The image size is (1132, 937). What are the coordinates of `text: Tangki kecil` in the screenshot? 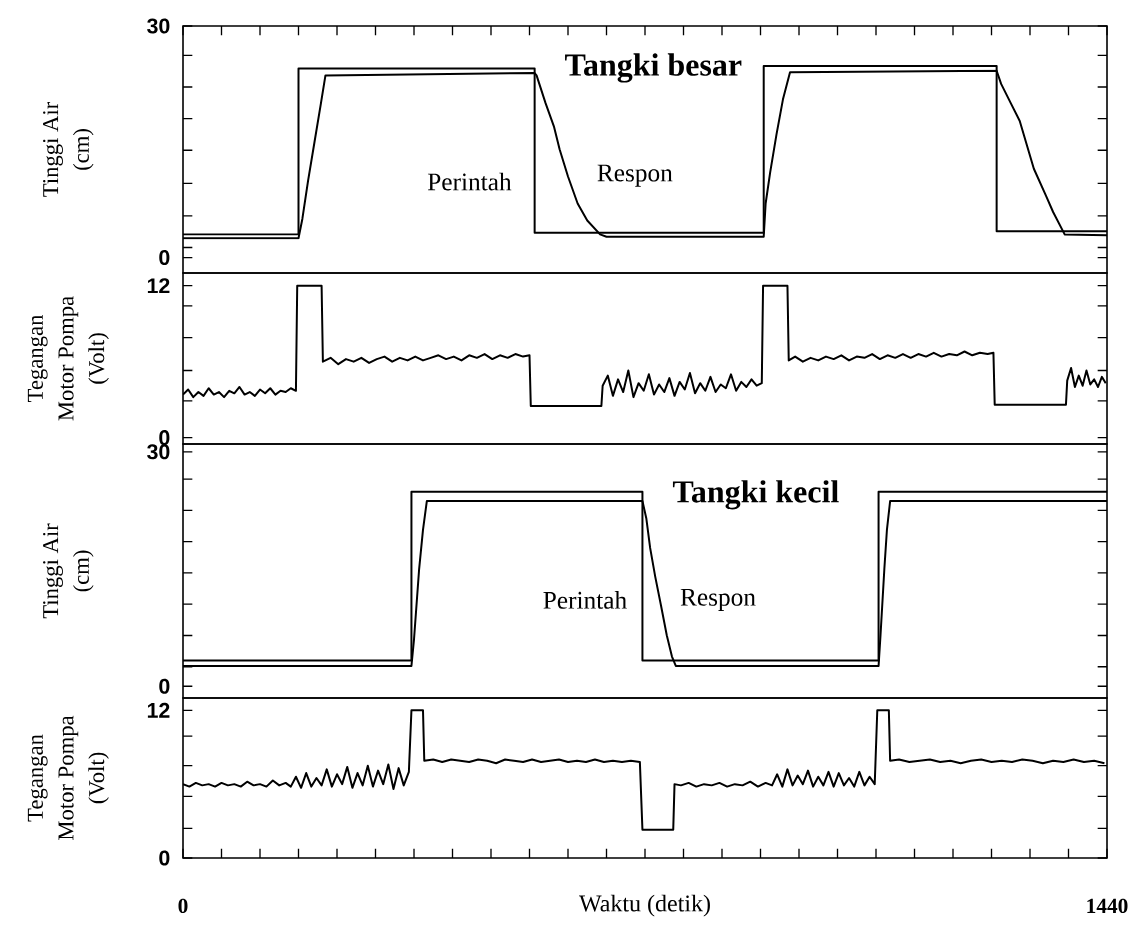 It's located at (755, 495).